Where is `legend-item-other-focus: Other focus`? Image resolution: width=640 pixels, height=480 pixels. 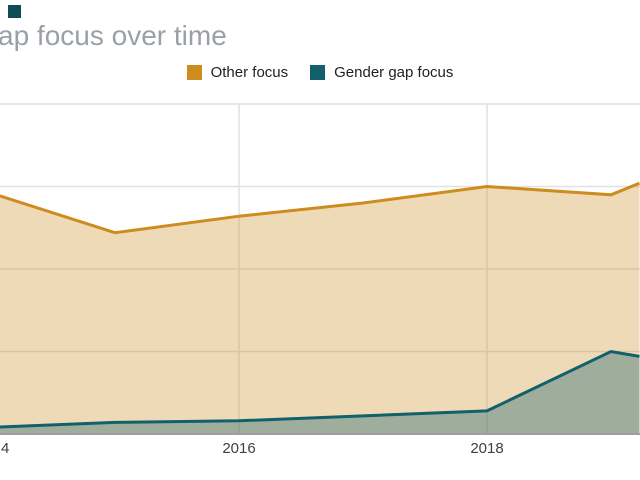
legend-item-other-focus: Other focus is located at coordinates (237, 72).